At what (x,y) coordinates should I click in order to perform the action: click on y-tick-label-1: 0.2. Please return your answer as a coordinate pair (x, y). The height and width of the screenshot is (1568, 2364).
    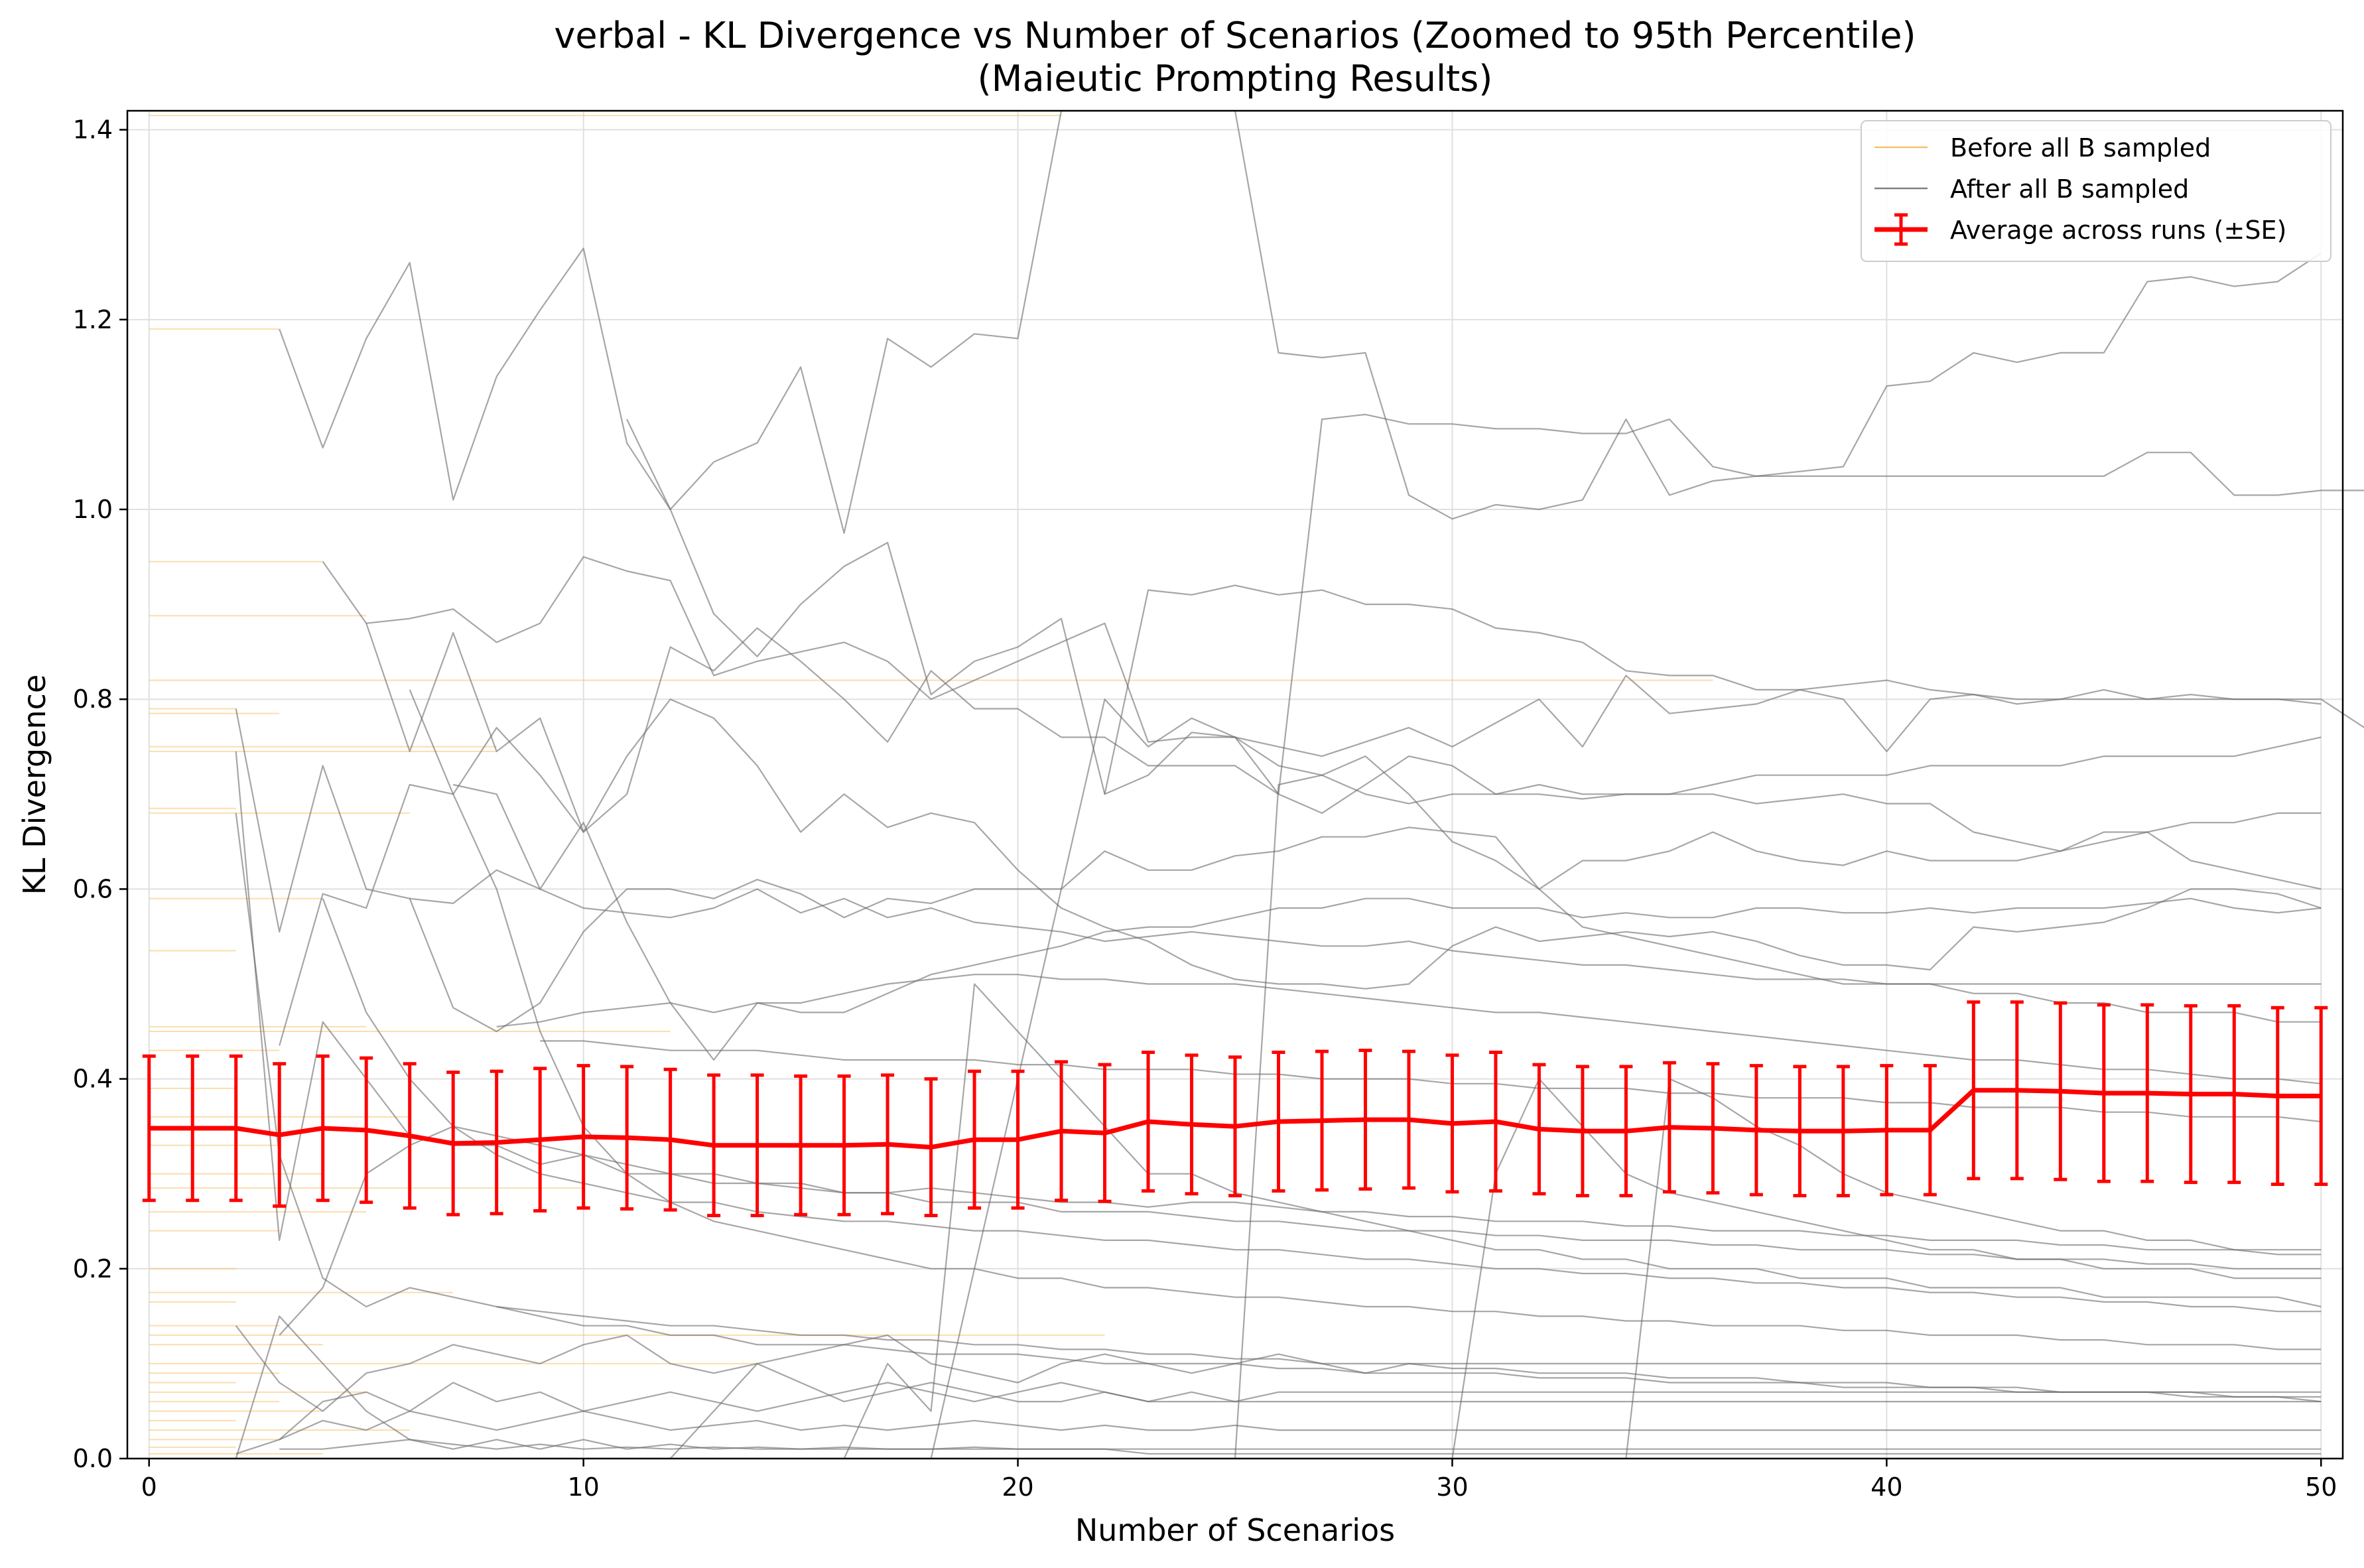
    Looking at the image, I should click on (93, 1268).